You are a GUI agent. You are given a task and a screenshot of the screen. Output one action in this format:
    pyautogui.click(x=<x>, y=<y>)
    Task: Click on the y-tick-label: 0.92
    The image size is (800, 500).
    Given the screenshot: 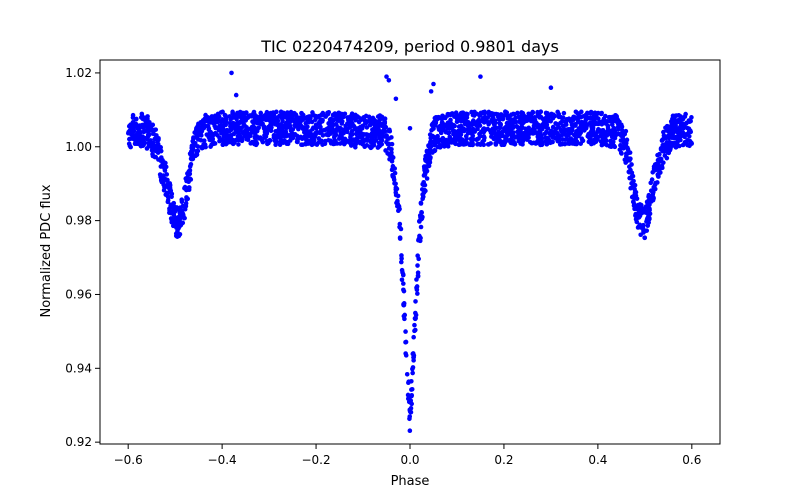 What is the action you would take?
    pyautogui.click(x=78, y=442)
    